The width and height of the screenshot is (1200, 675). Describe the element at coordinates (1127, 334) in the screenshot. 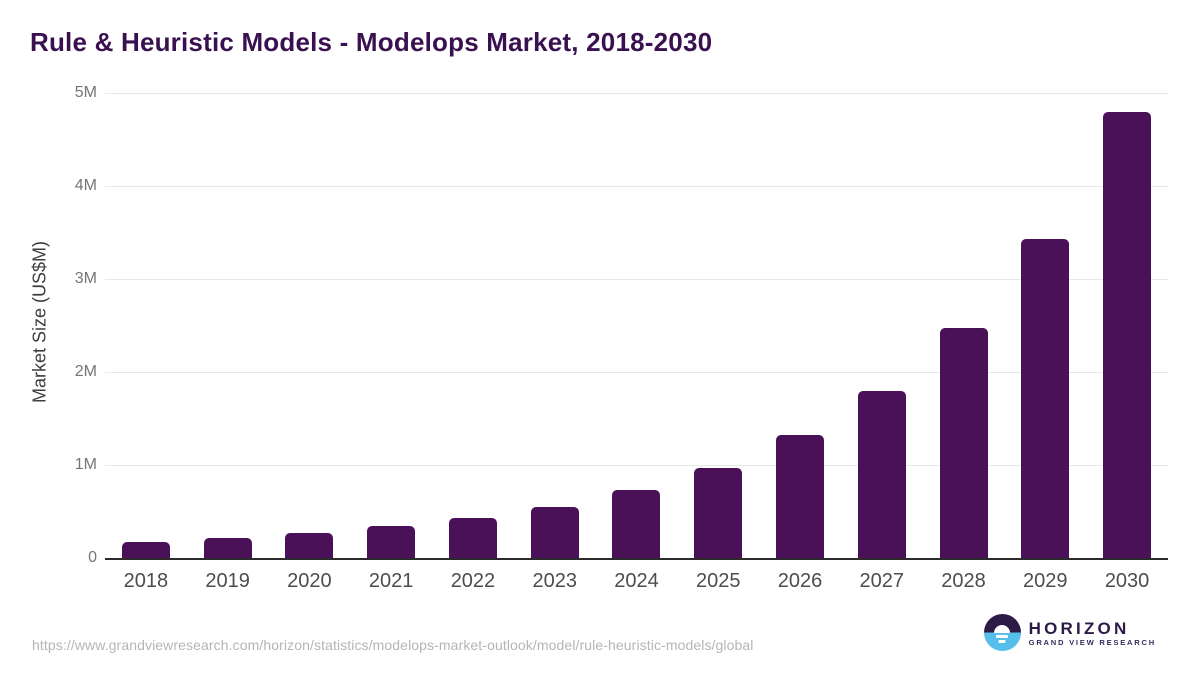

I see `bar-2030` at that location.